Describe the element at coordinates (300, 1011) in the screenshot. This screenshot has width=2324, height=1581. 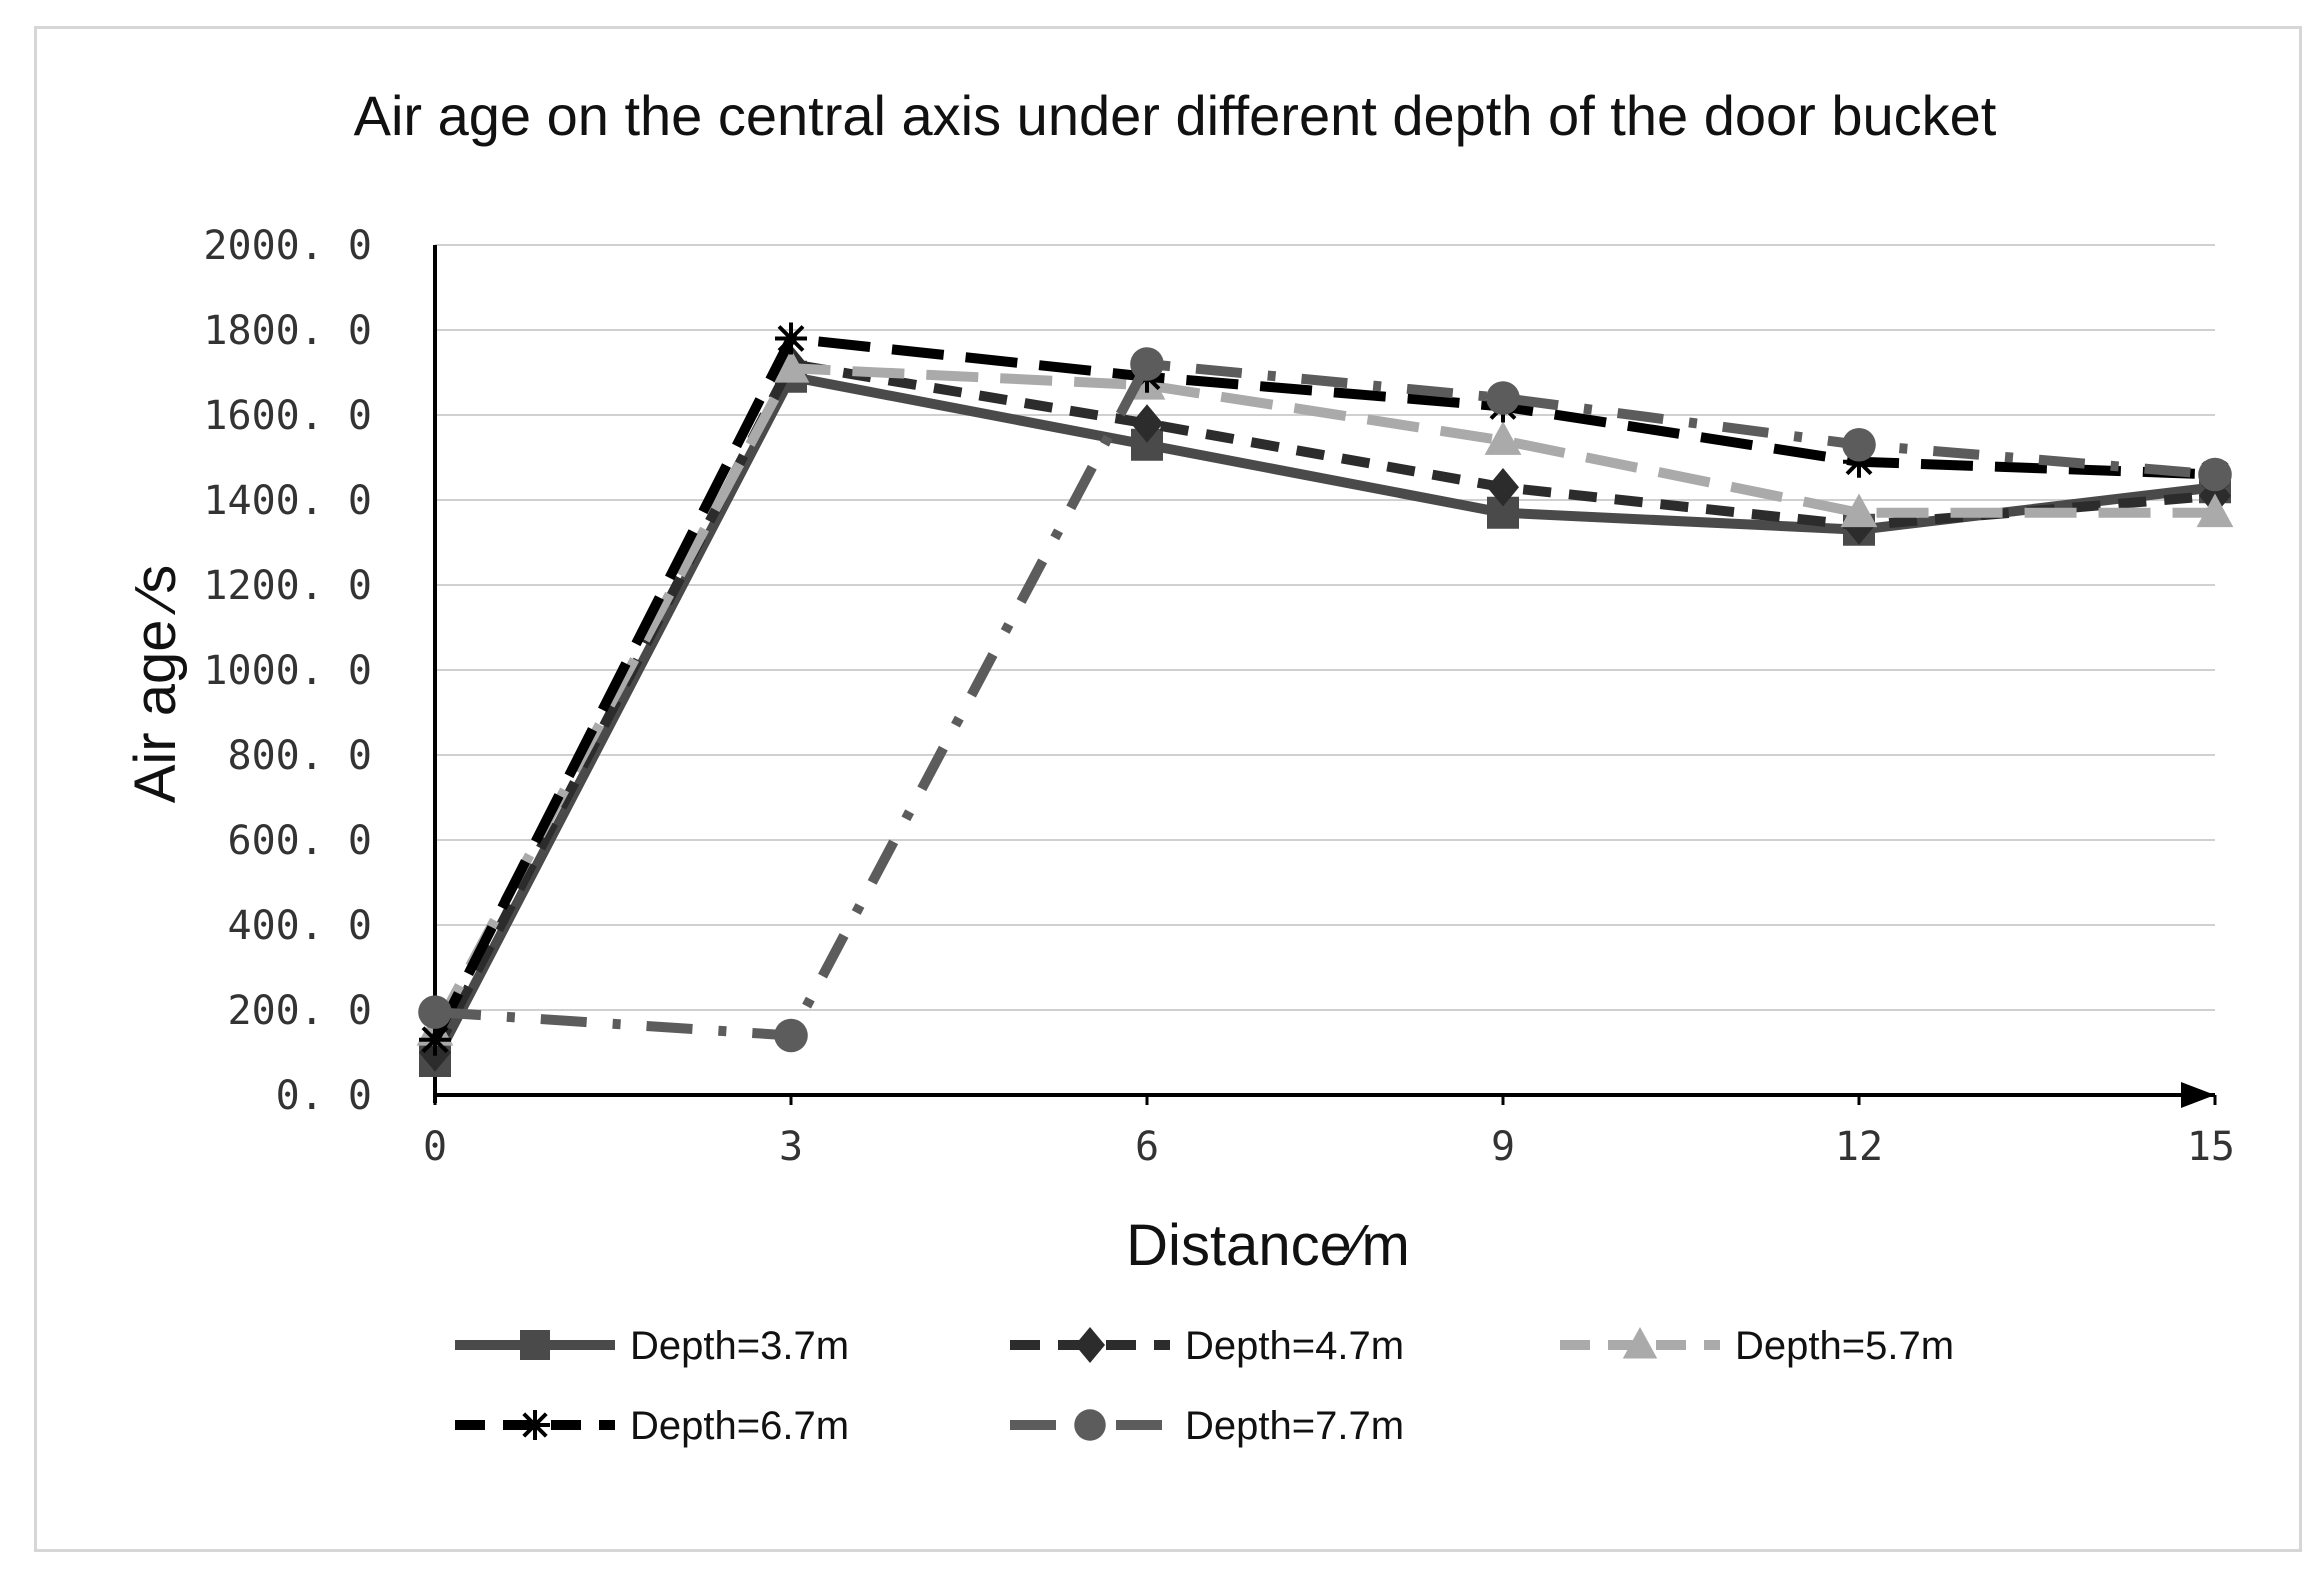
I see `y-tick-label: 200. 0` at that location.